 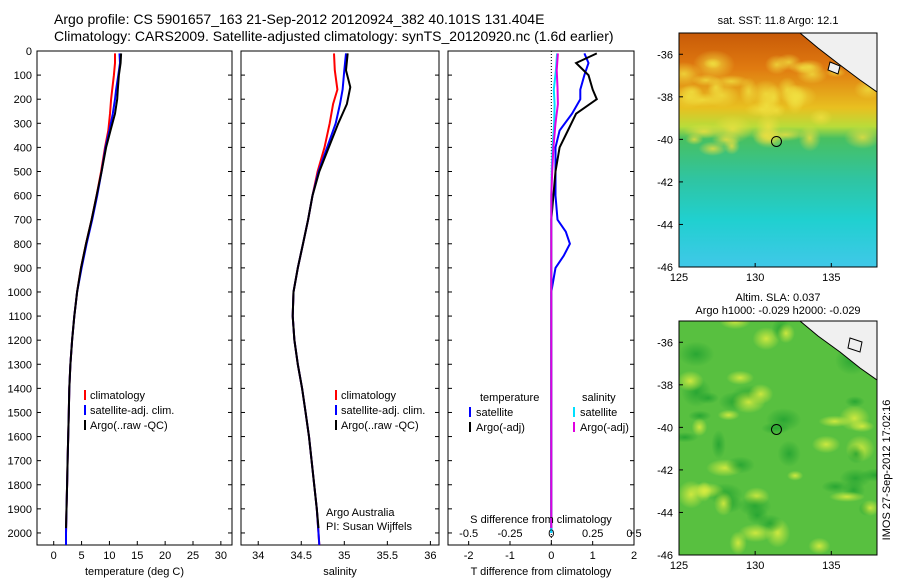 What do you see at coordinates (855, 345) in the screenshot?
I see `island-shape-sla` at bounding box center [855, 345].